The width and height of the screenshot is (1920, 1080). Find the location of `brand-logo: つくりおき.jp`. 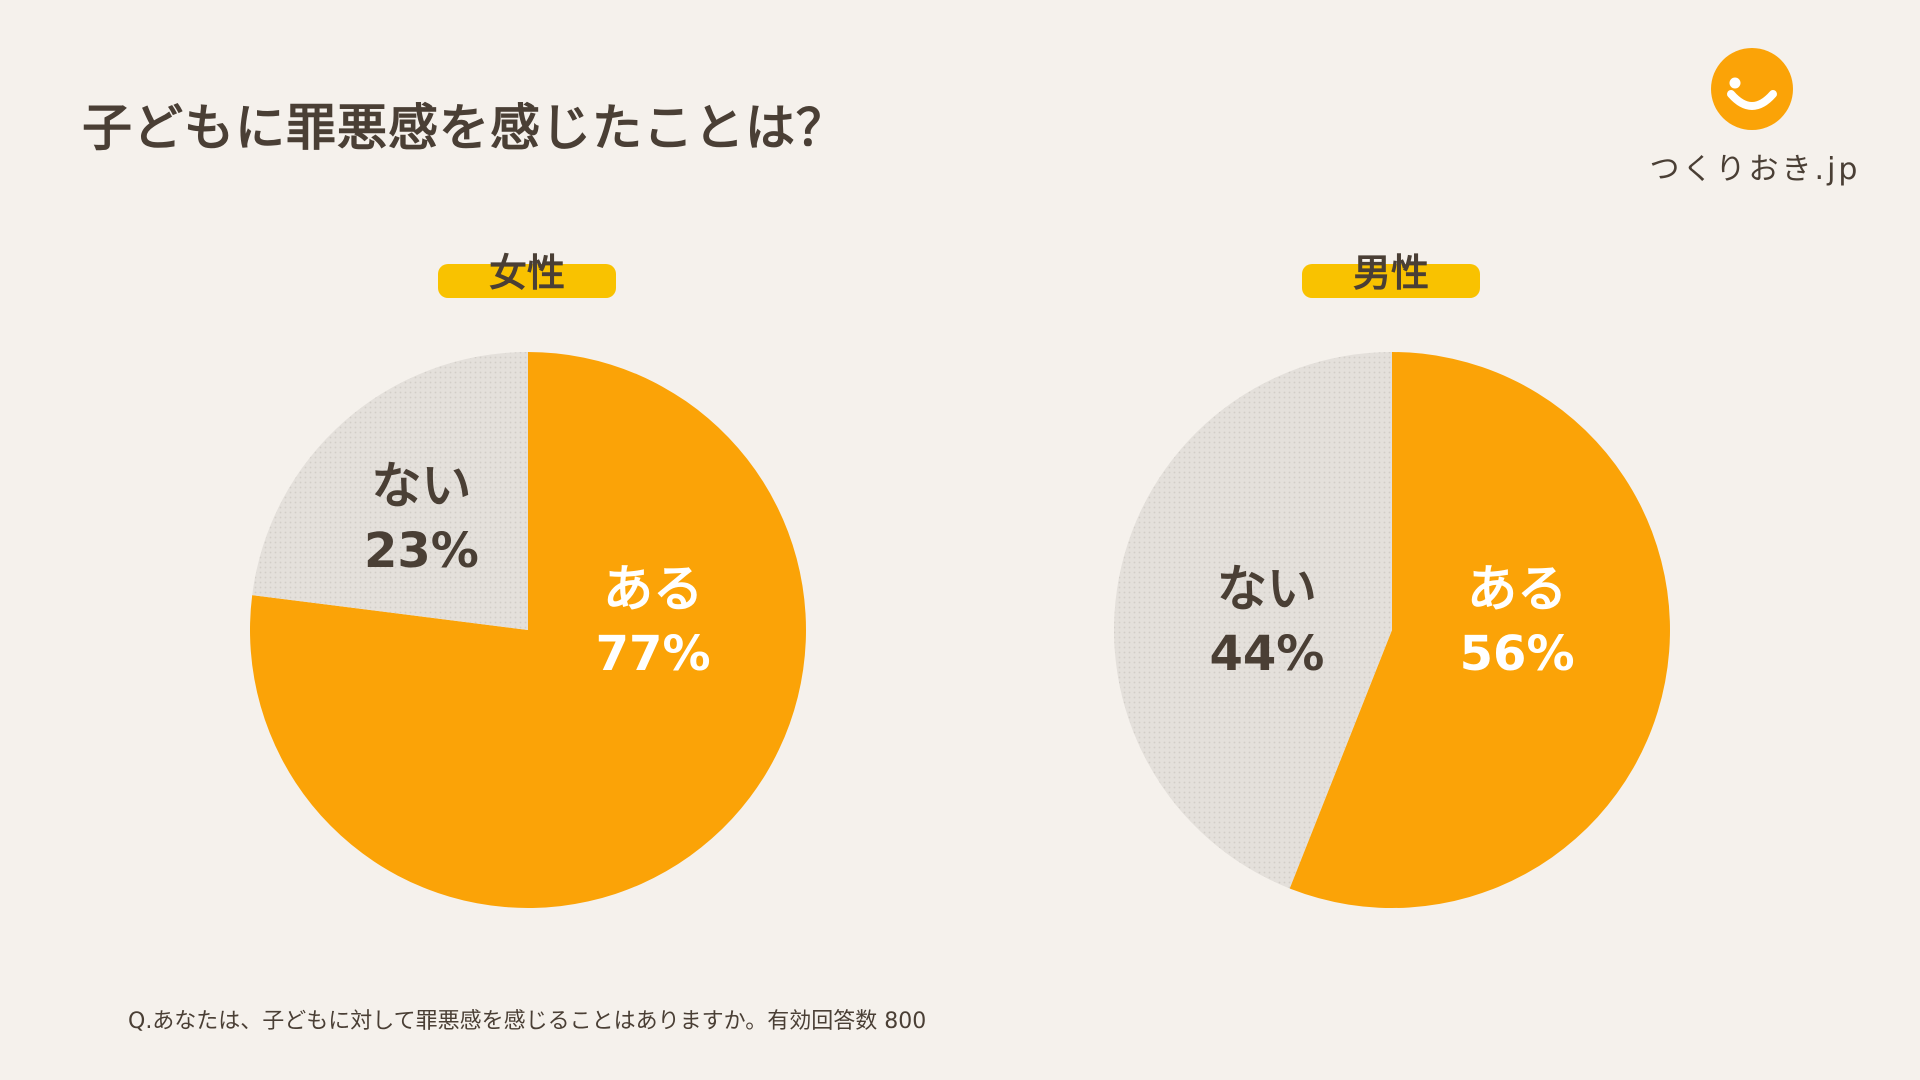

brand-logo: つくりおき.jp is located at coordinates (1755, 118).